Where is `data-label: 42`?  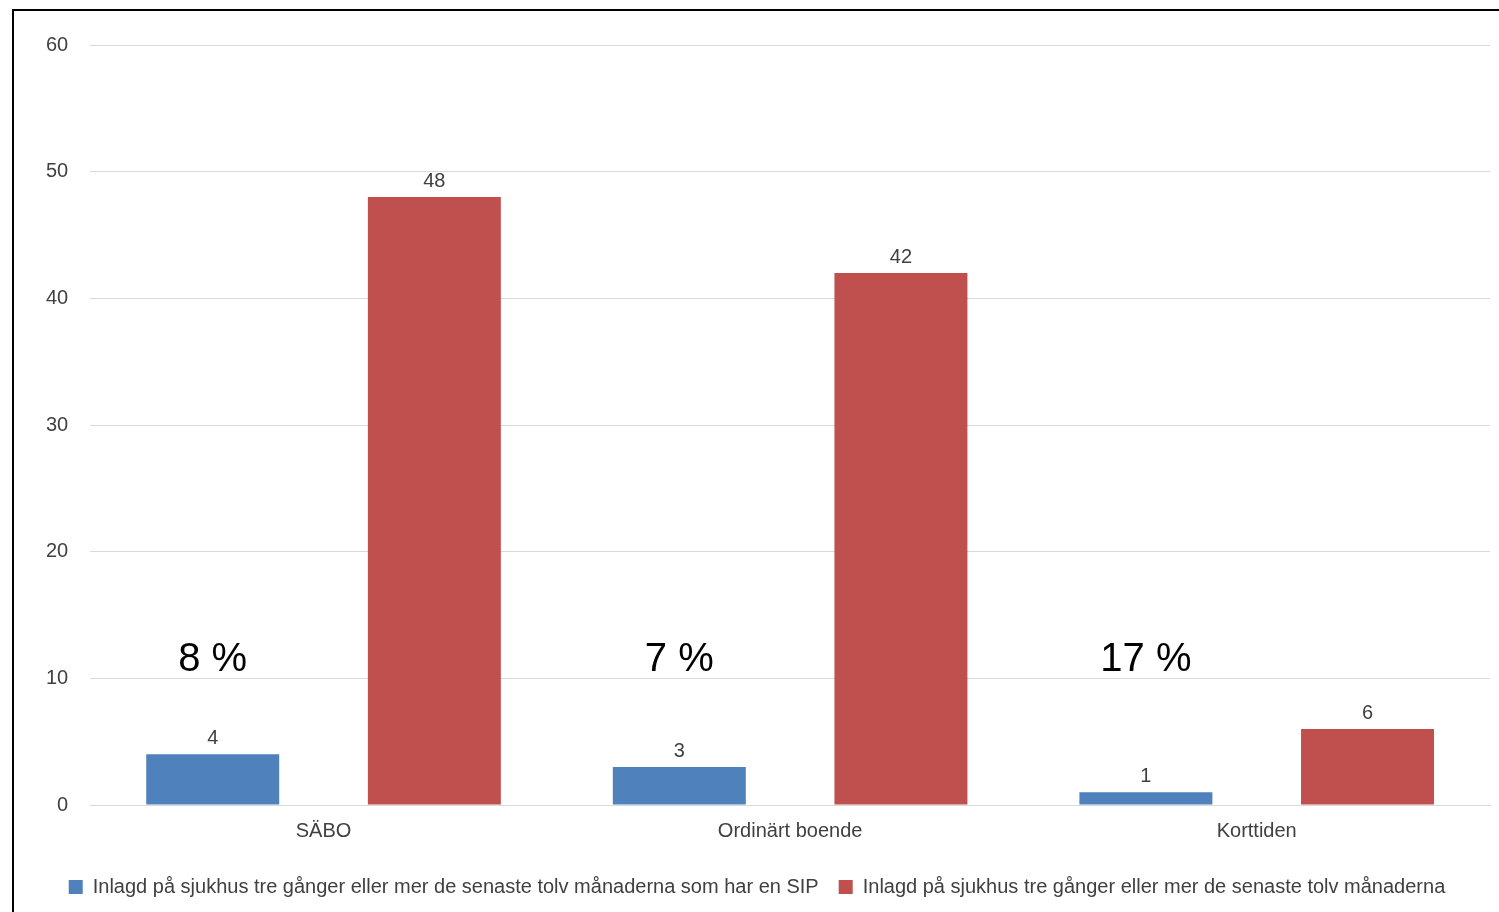 data-label: 42 is located at coordinates (901, 255).